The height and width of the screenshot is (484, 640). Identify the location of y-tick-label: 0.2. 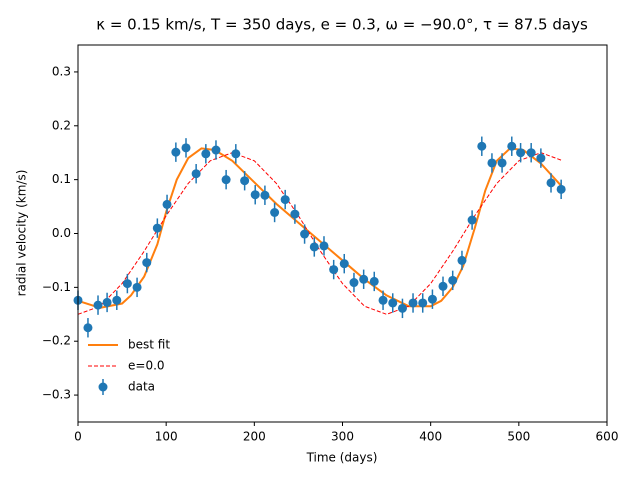
(61, 125).